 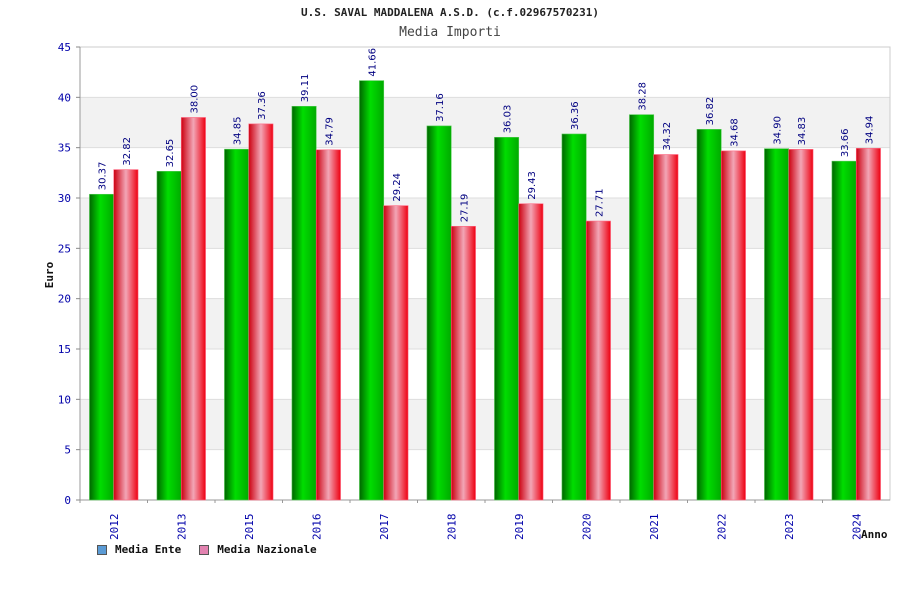 I want to click on value-label: 29.43, so click(x=532, y=185).